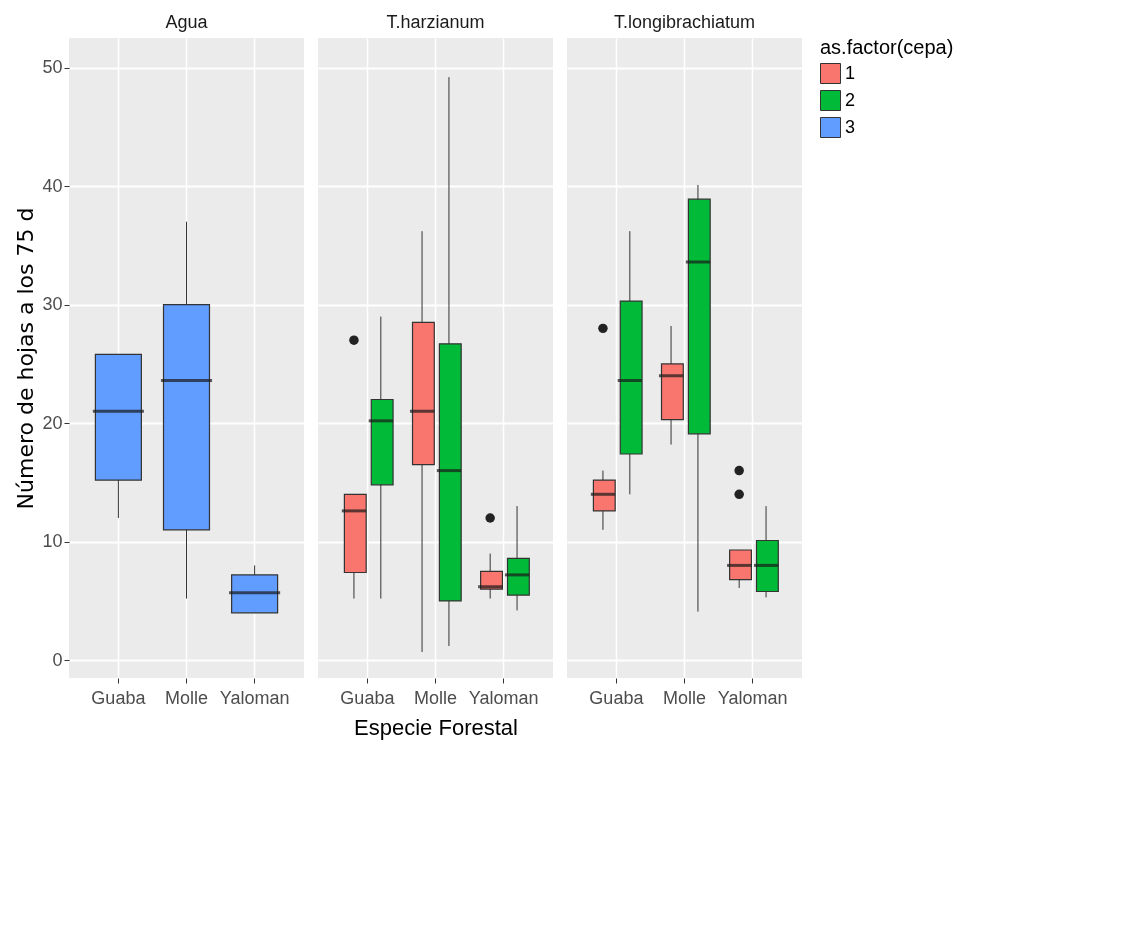 This screenshot has width=1135, height=945. What do you see at coordinates (887, 47) in the screenshot?
I see `legend-title: as.factor(cepa)` at bounding box center [887, 47].